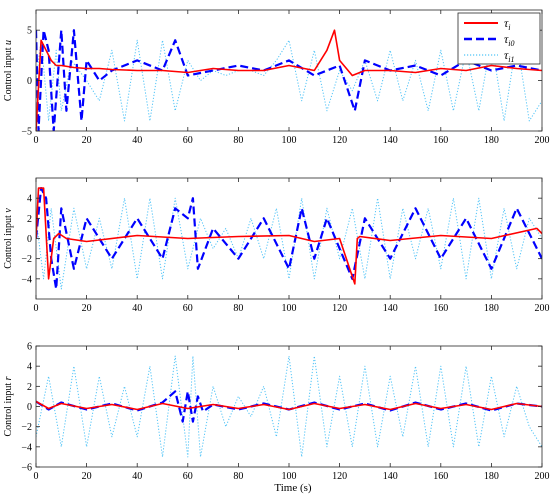 This screenshot has height=498, width=550. What do you see at coordinates (26, 132) in the screenshot?
I see `y-tick-label: −5` at bounding box center [26, 132].